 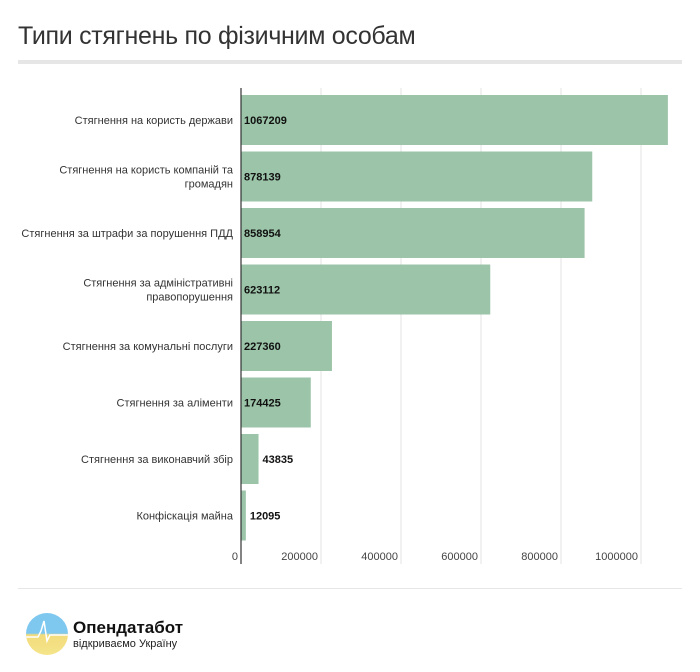 What do you see at coordinates (459, 557) in the screenshot?
I see `x-tick-label: 600000` at bounding box center [459, 557].